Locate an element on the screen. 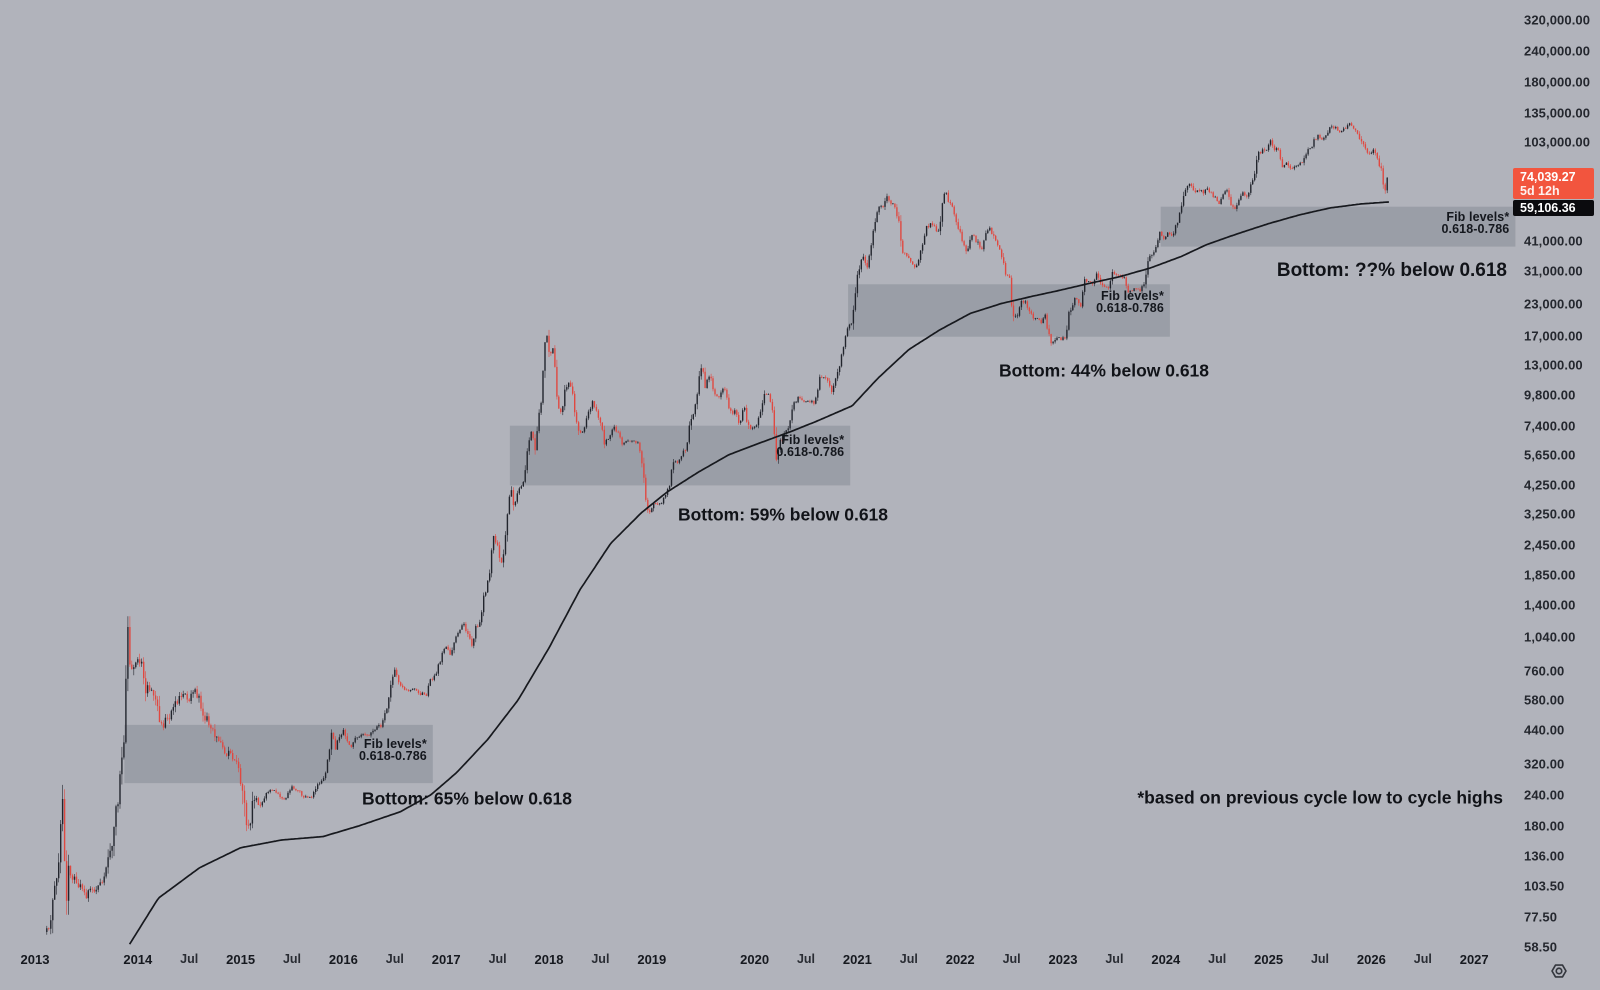  ma-price-value: 59,106.36 is located at coordinates (1548, 208).